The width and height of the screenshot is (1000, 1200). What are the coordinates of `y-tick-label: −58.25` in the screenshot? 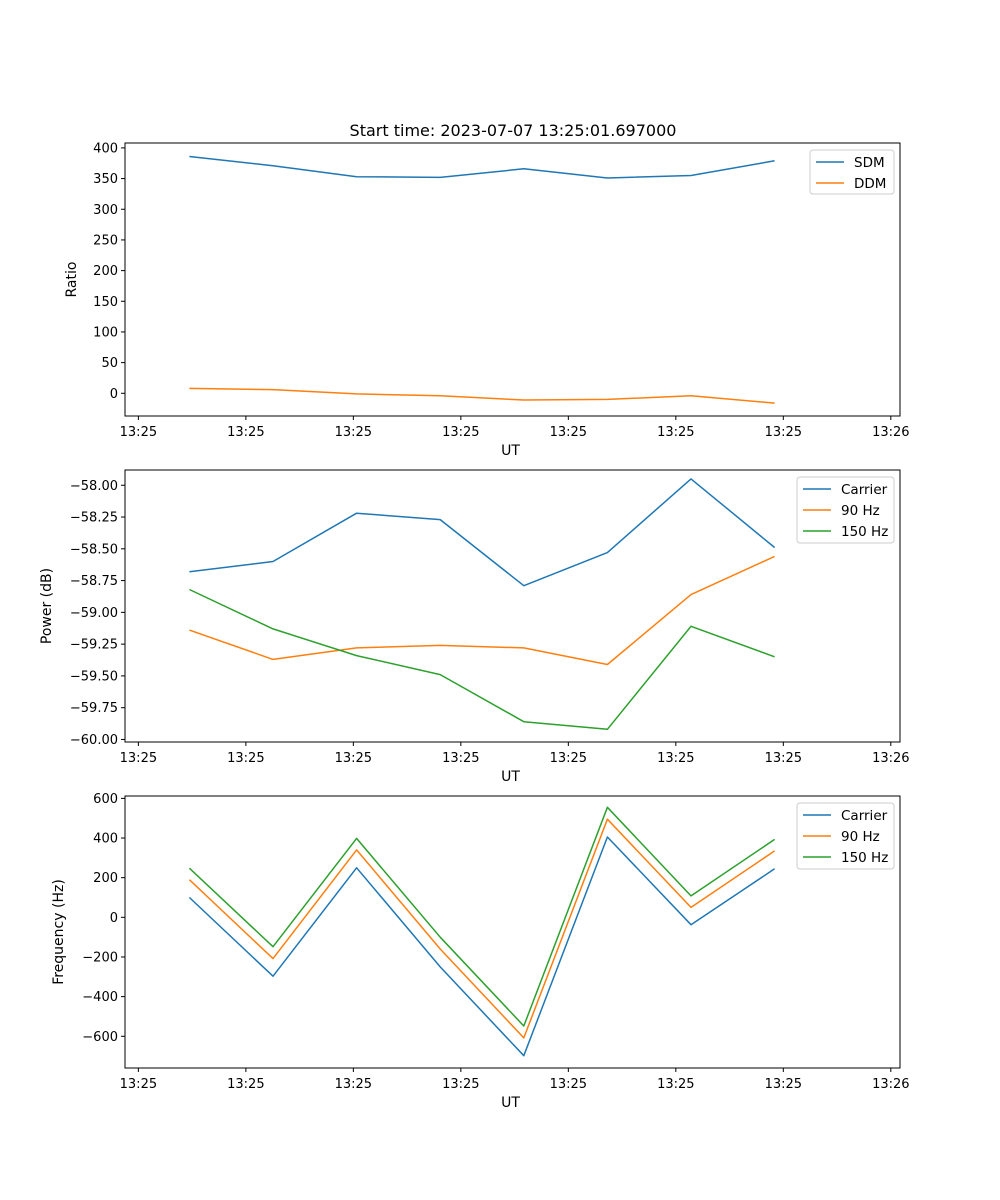 It's located at (94, 518).